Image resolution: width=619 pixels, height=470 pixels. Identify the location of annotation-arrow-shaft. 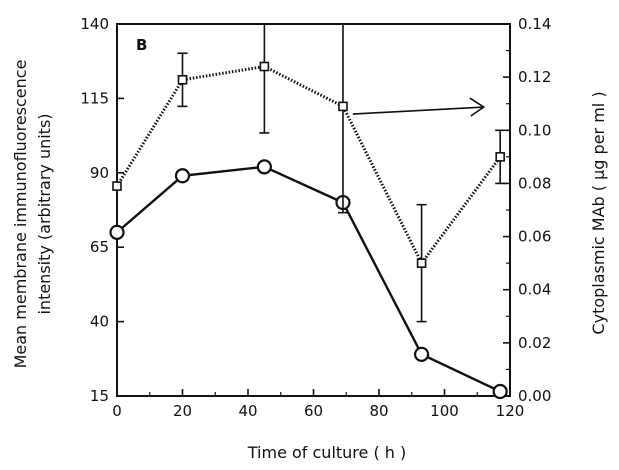
(418, 110).